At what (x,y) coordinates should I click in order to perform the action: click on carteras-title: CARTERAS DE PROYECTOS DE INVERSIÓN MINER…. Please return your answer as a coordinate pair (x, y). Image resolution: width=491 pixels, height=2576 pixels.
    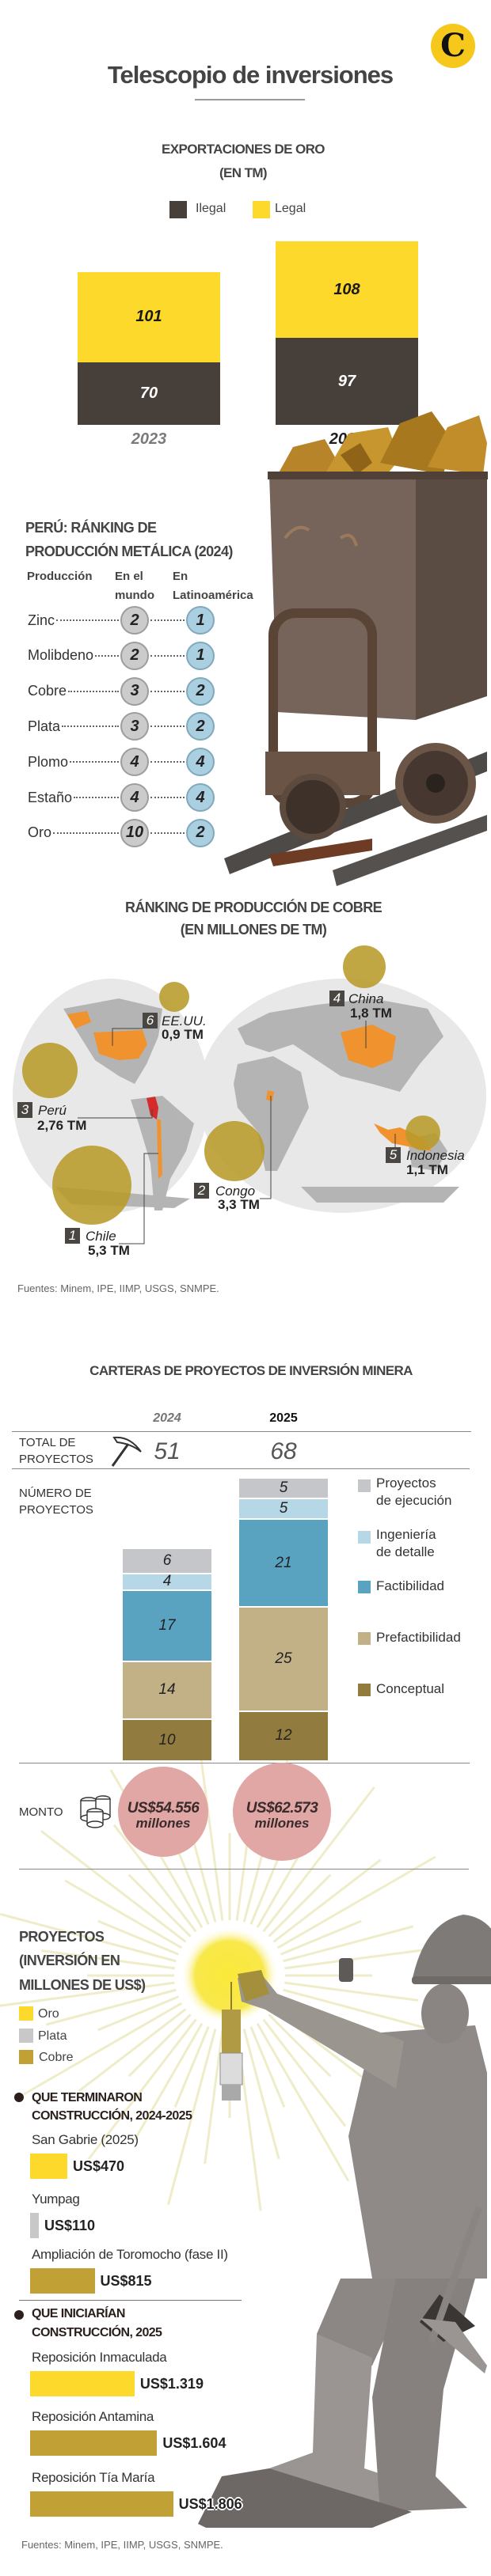
    Looking at the image, I should click on (251, 1370).